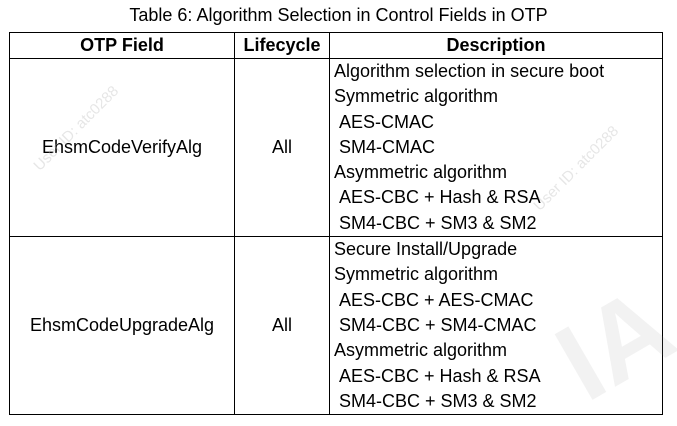  Describe the element at coordinates (122, 147) in the screenshot. I see `otp-field-cell: EhsmCodeVerifyAlg` at that location.